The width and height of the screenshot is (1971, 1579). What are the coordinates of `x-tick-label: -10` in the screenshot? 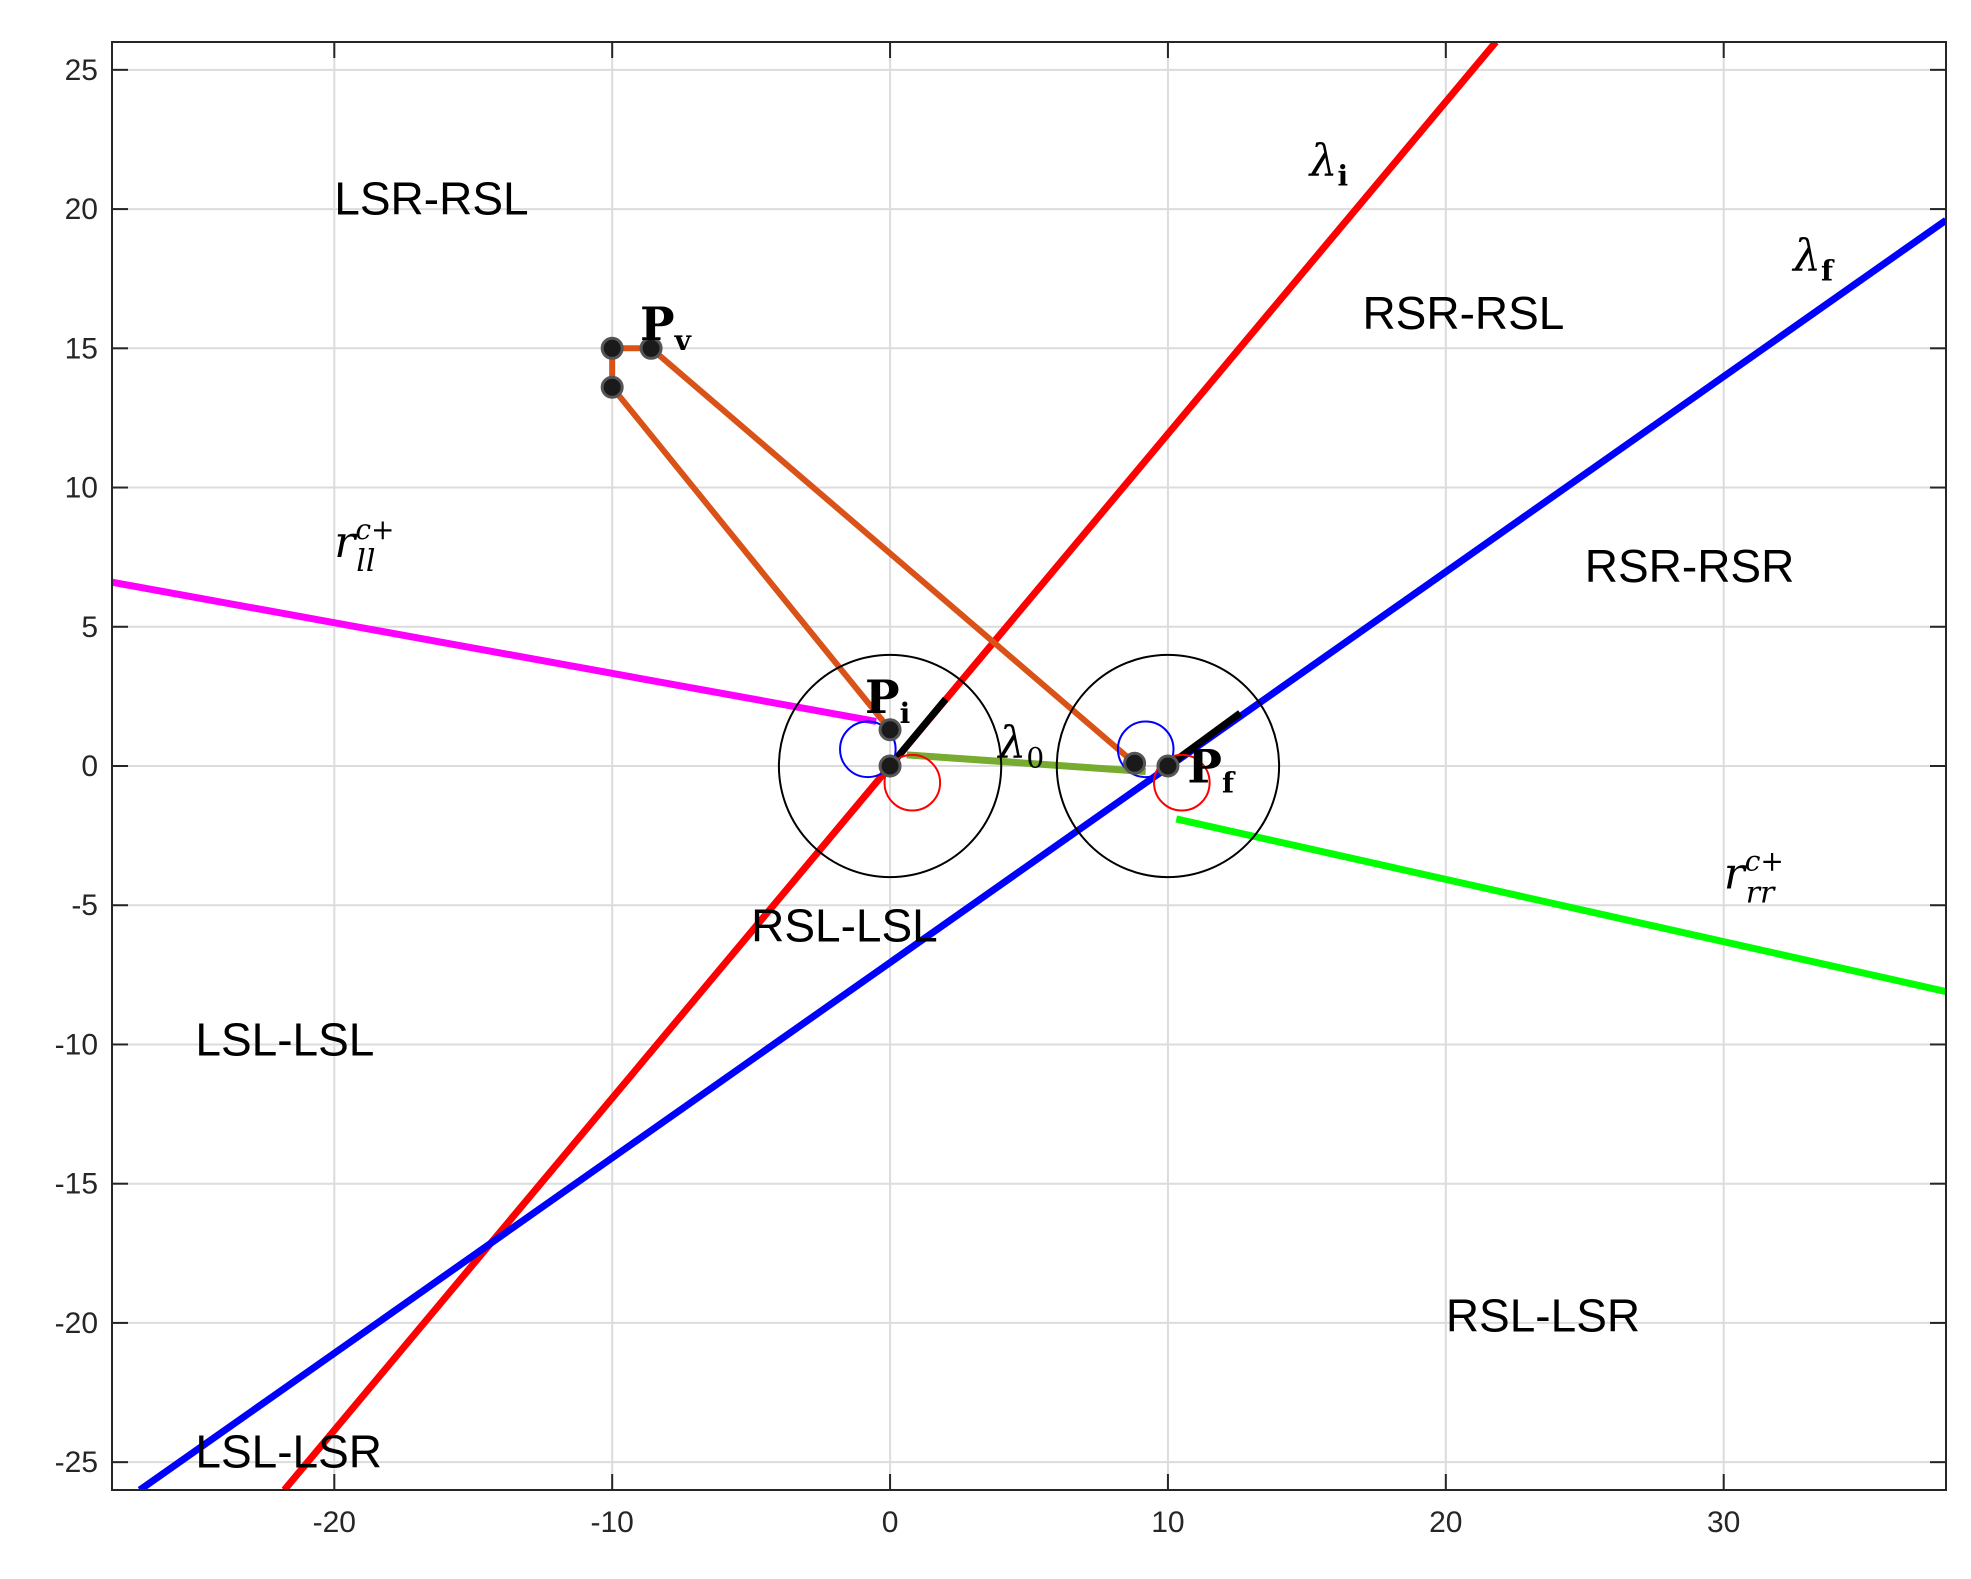 It's located at (612, 1522).